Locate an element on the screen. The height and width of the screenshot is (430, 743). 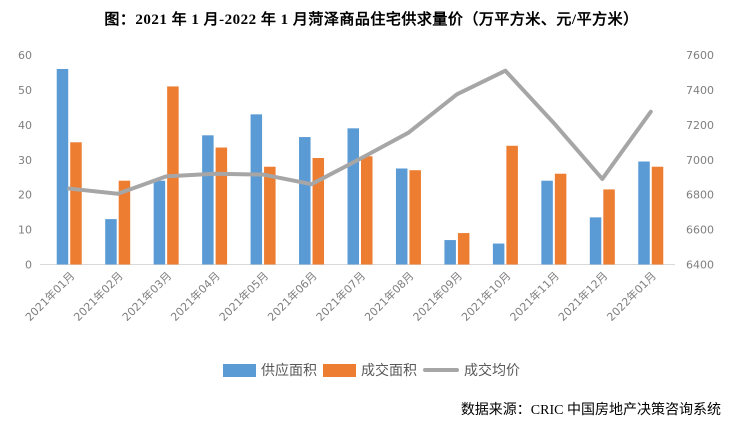
x-axis-label: 2021年08月 is located at coordinates (388, 296).